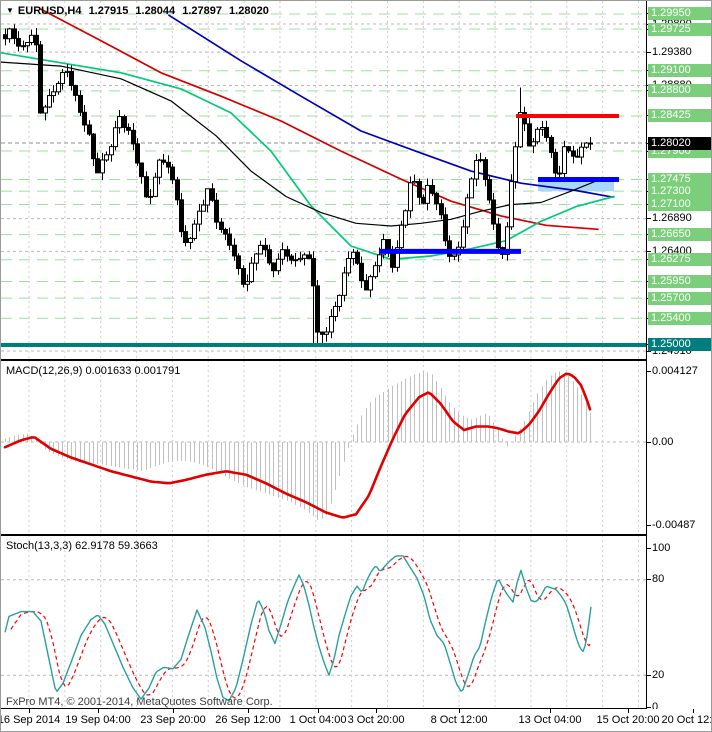 The height and width of the screenshot is (732, 712). What do you see at coordinates (672, 23) in the screenshot?
I see `axis-price-label: 1.29800` at bounding box center [672, 23].